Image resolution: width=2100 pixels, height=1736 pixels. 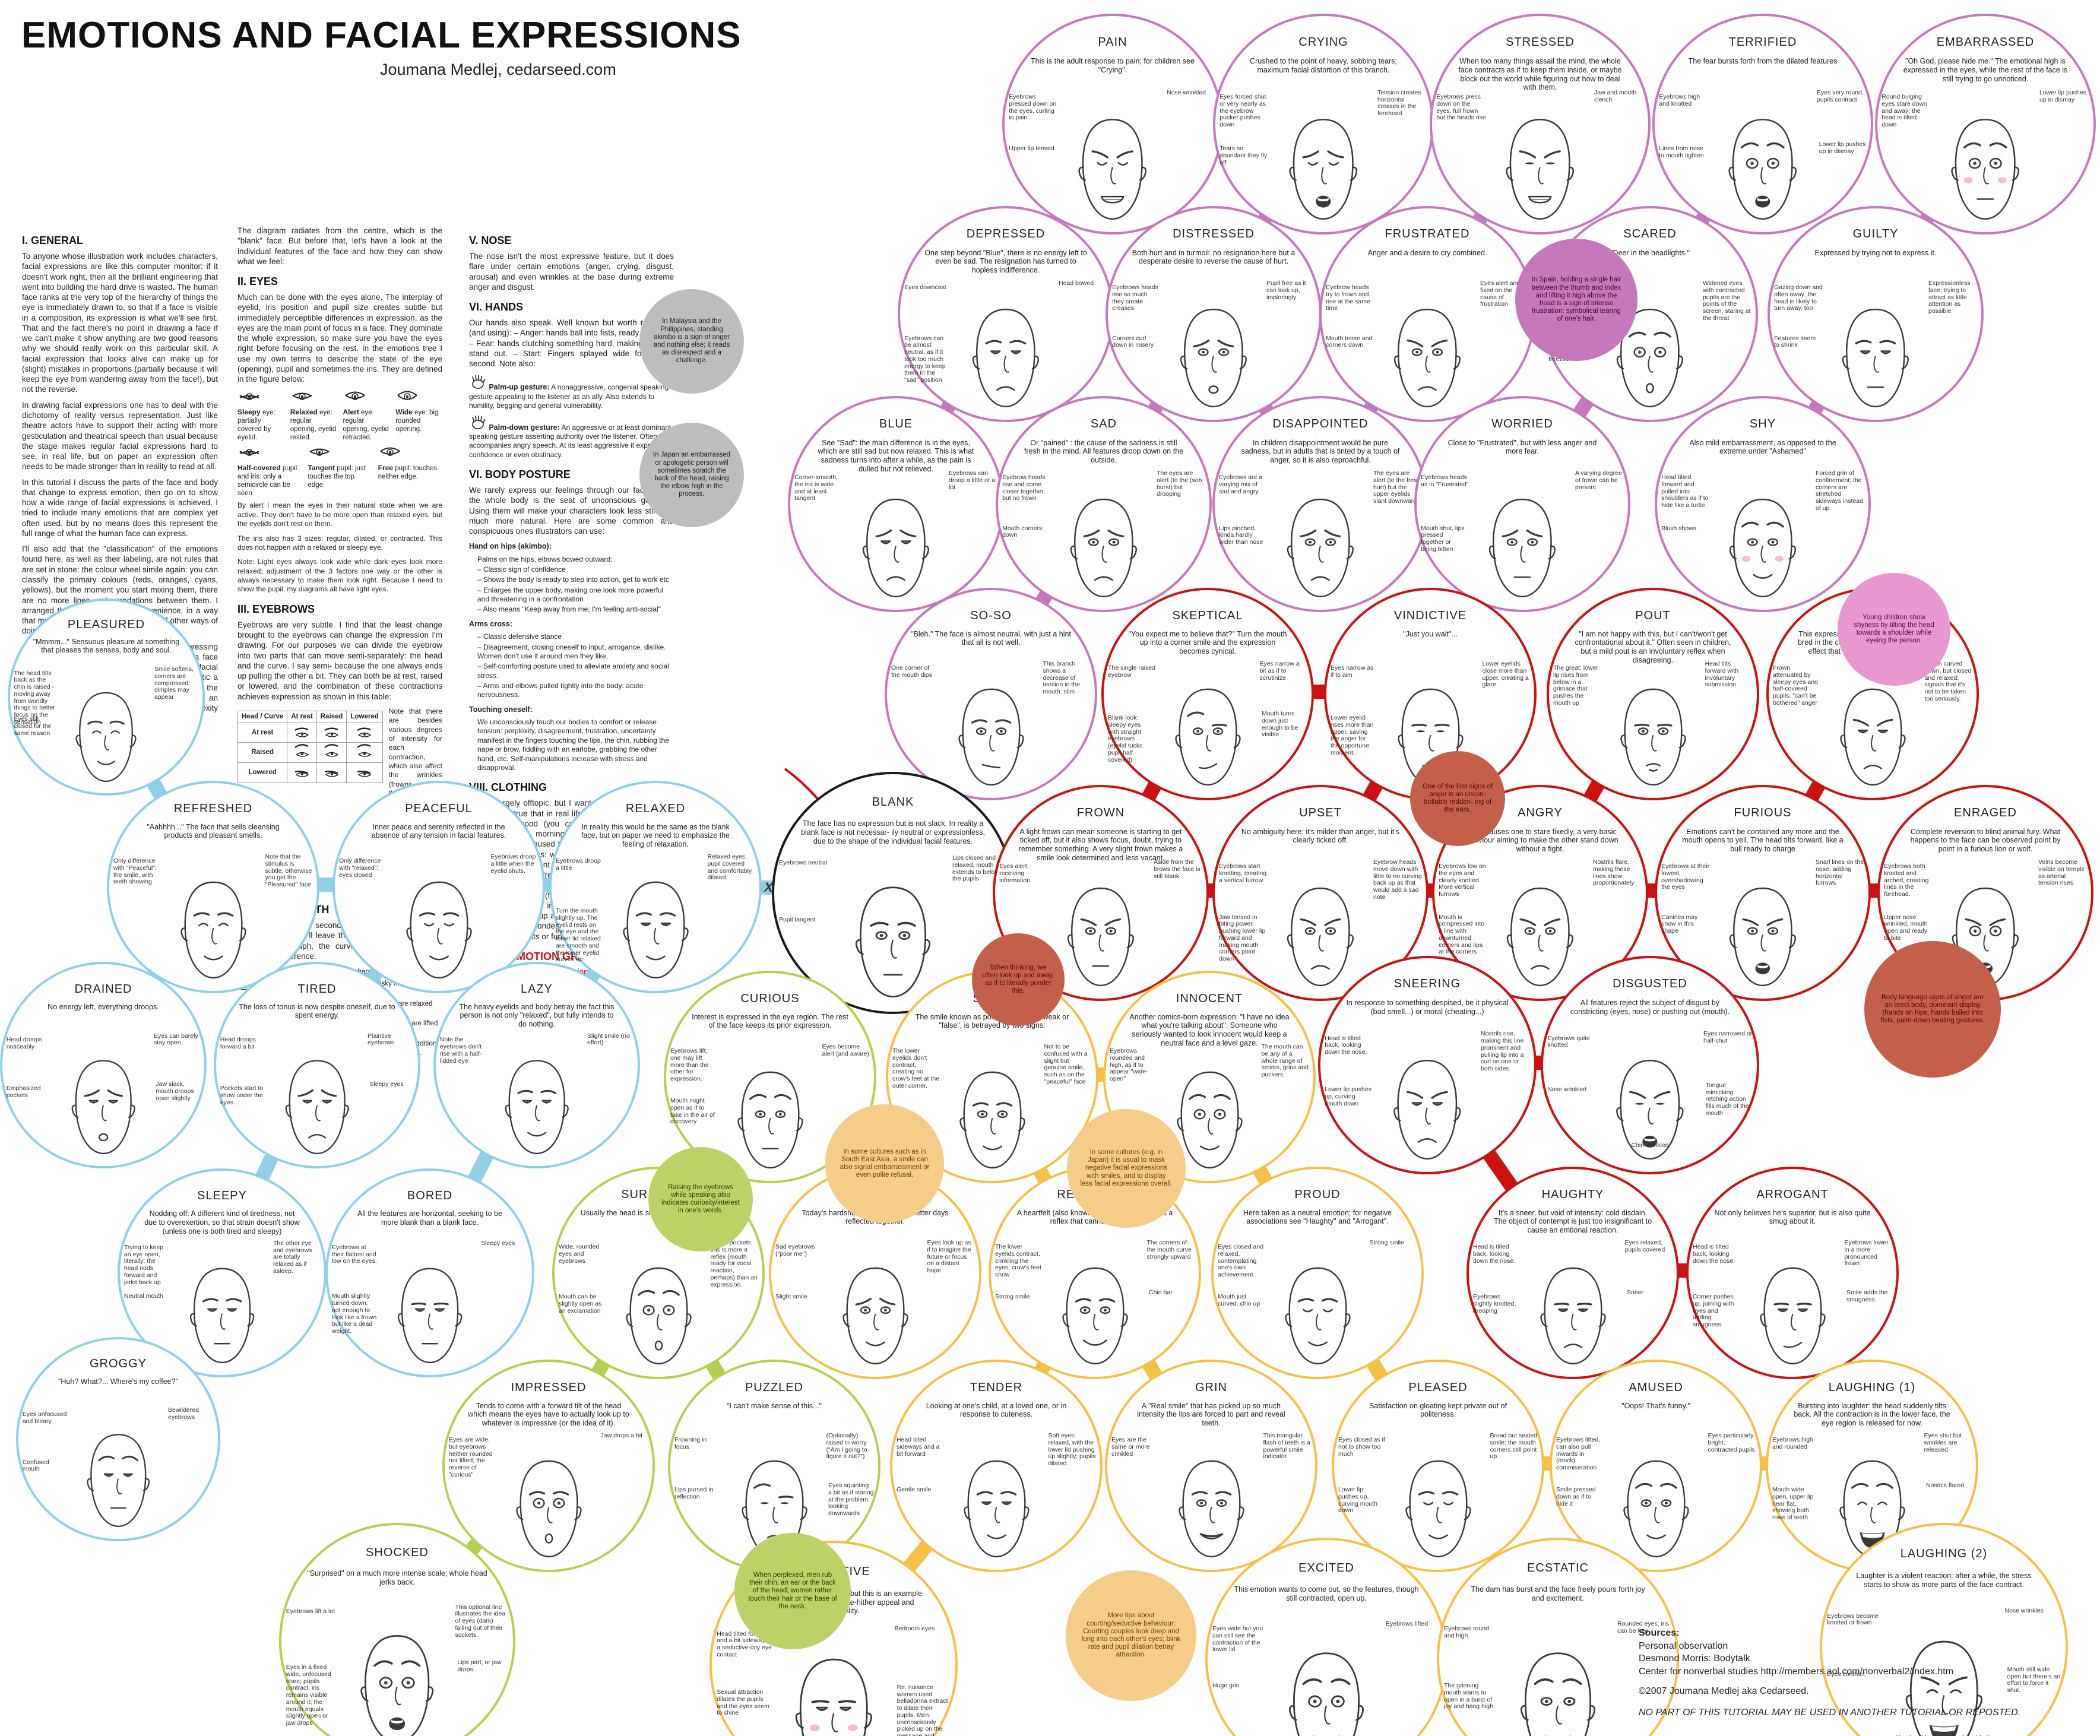 I want to click on emotion-quote-frustrated: Anger and a desire to cry combined., so click(x=1427, y=252).